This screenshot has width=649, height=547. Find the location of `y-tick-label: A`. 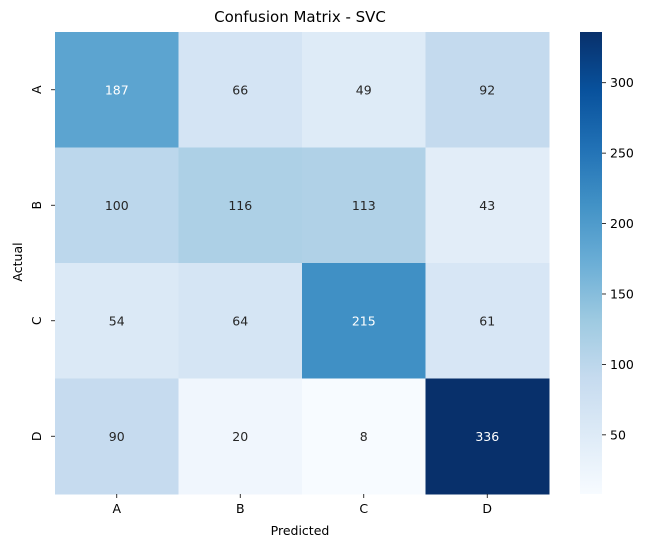

y-tick-label: A is located at coordinates (36, 89).